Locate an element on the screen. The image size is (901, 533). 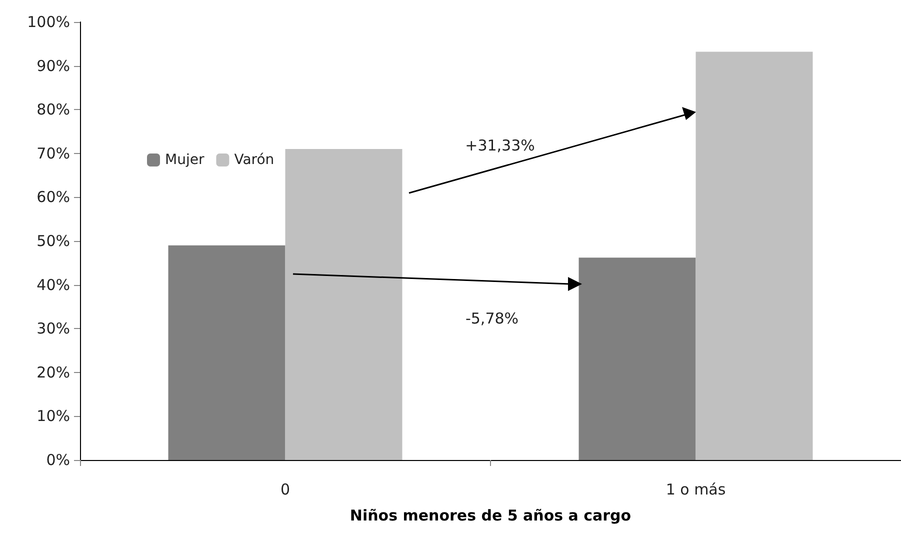
x-axis-title: Niños menores de 5 años a cargo is located at coordinates (491, 515).